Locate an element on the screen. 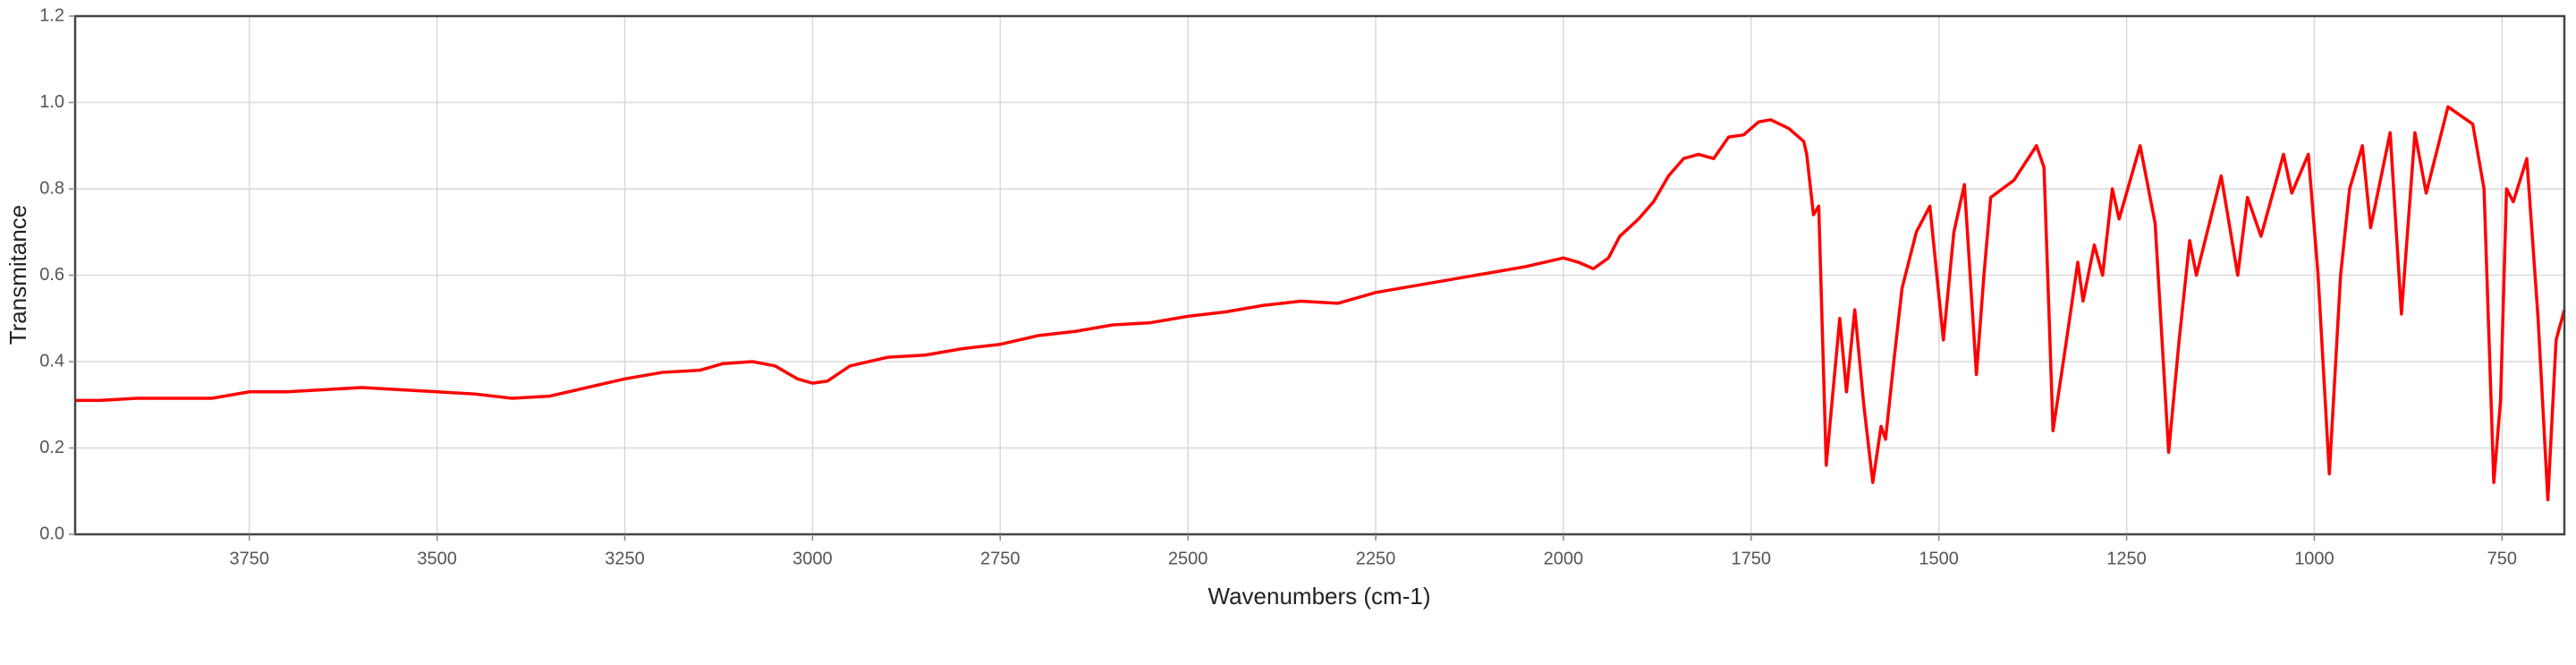 The height and width of the screenshot is (665, 2576). x-tick-label: 3000 is located at coordinates (812, 558).